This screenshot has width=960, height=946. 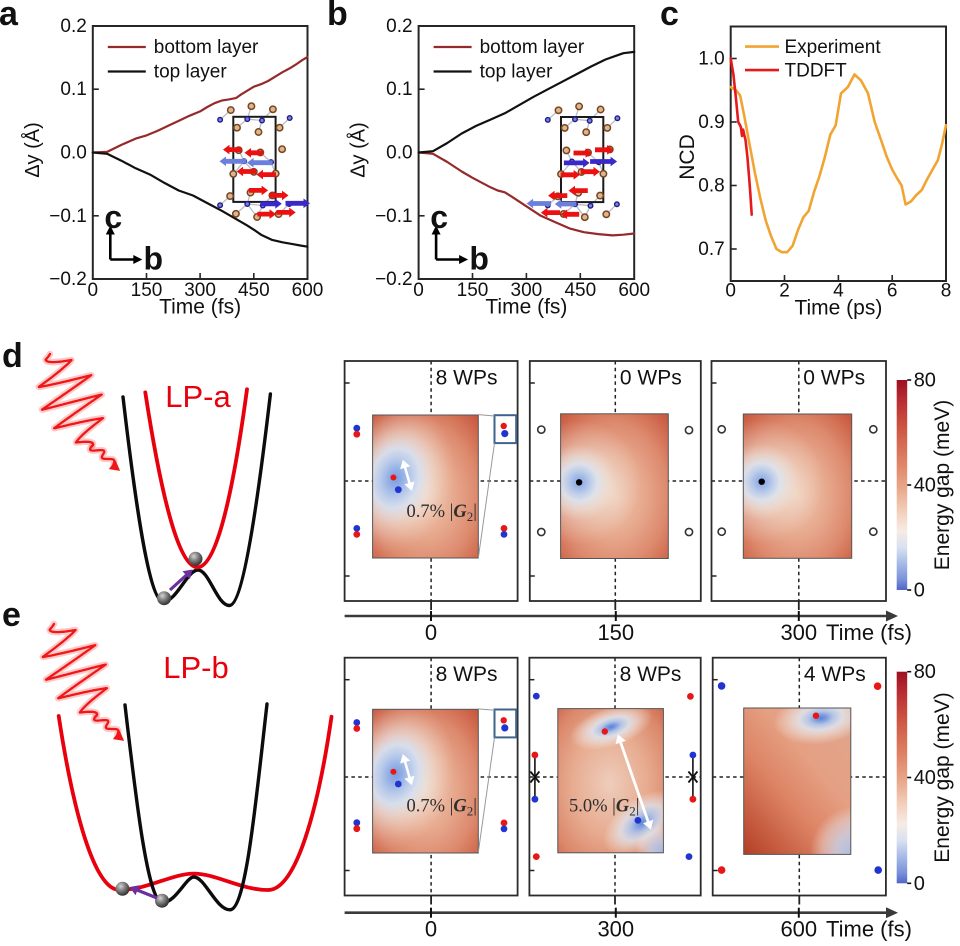 I want to click on svg-text: 5.0% |G2|, so click(x=604, y=808).